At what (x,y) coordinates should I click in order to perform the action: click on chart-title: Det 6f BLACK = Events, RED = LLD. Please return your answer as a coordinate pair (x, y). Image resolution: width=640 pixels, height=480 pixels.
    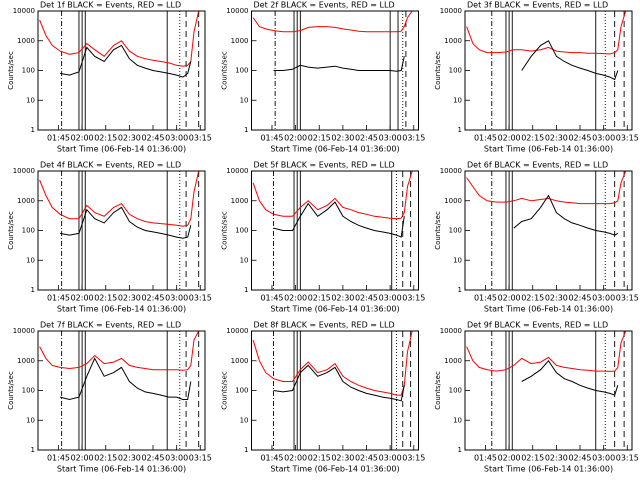
    Looking at the image, I should click on (537, 165).